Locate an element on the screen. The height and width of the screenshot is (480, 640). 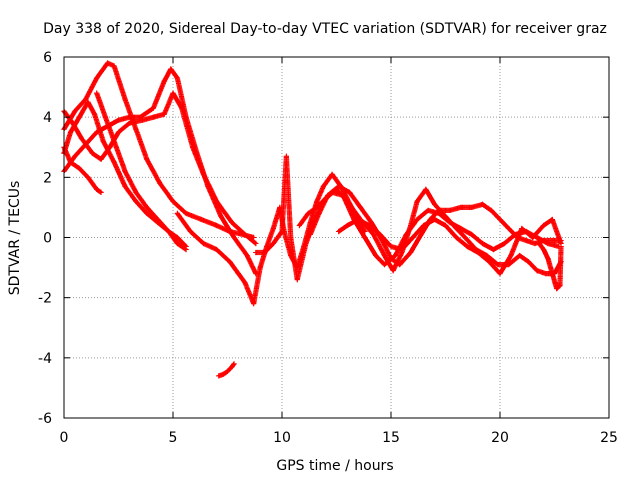
x-axis-label: GPS time / hours is located at coordinates (334, 466).